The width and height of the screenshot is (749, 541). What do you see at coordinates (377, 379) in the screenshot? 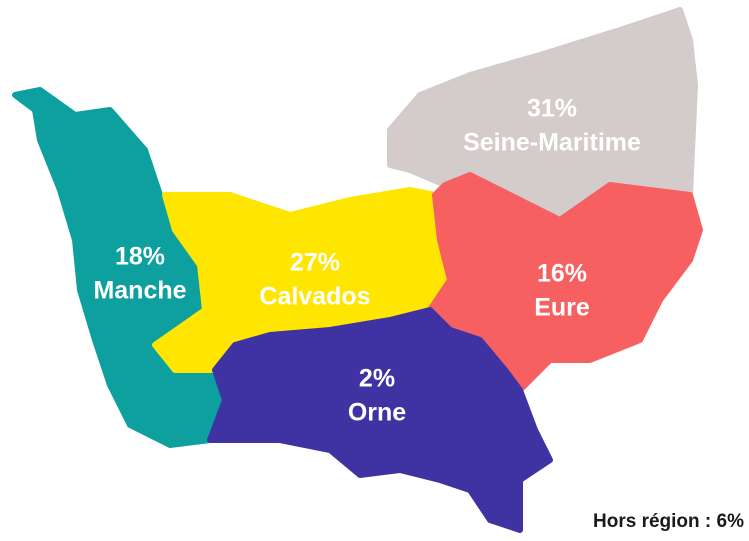
I see `region-value: 2%` at bounding box center [377, 379].